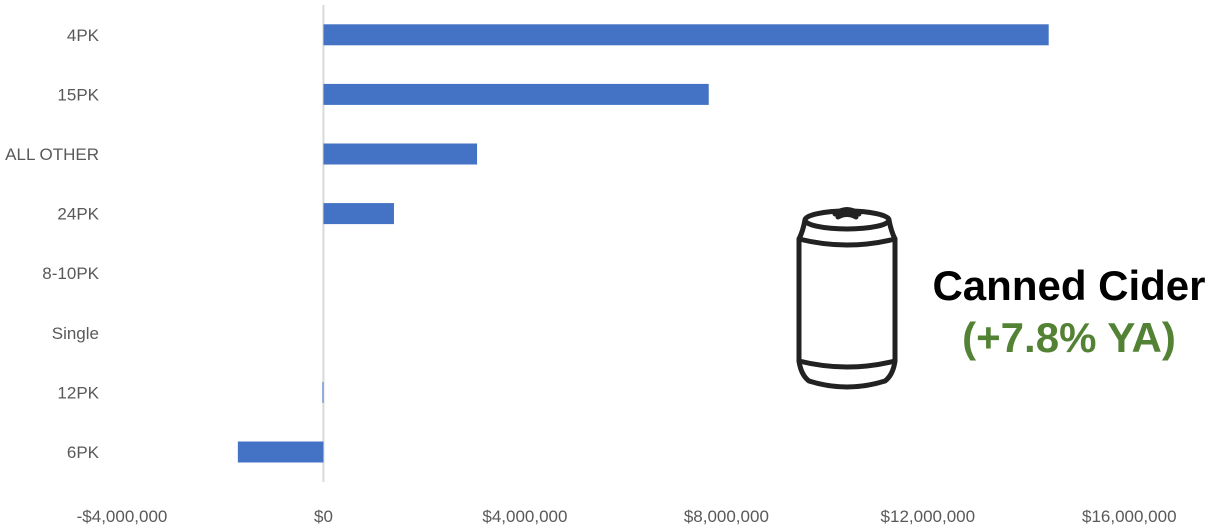 Image resolution: width=1229 pixels, height=529 pixels. What do you see at coordinates (52, 154) in the screenshot?
I see `category-label: ALL OTHER` at bounding box center [52, 154].